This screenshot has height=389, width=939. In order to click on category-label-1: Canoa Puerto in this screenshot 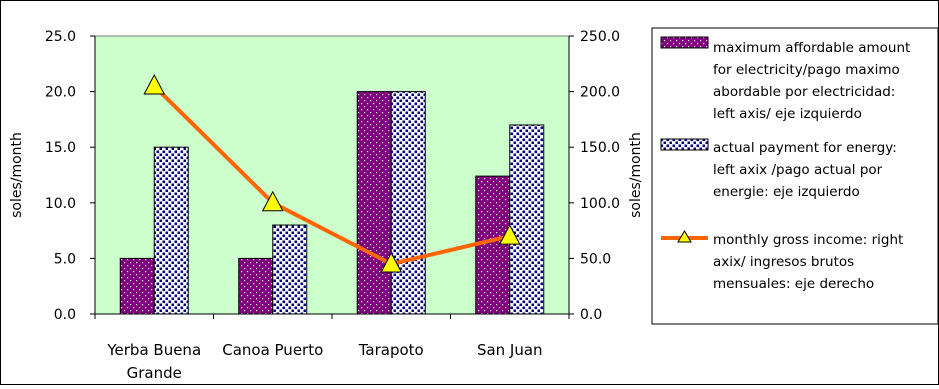, I will do `click(272, 350)`.